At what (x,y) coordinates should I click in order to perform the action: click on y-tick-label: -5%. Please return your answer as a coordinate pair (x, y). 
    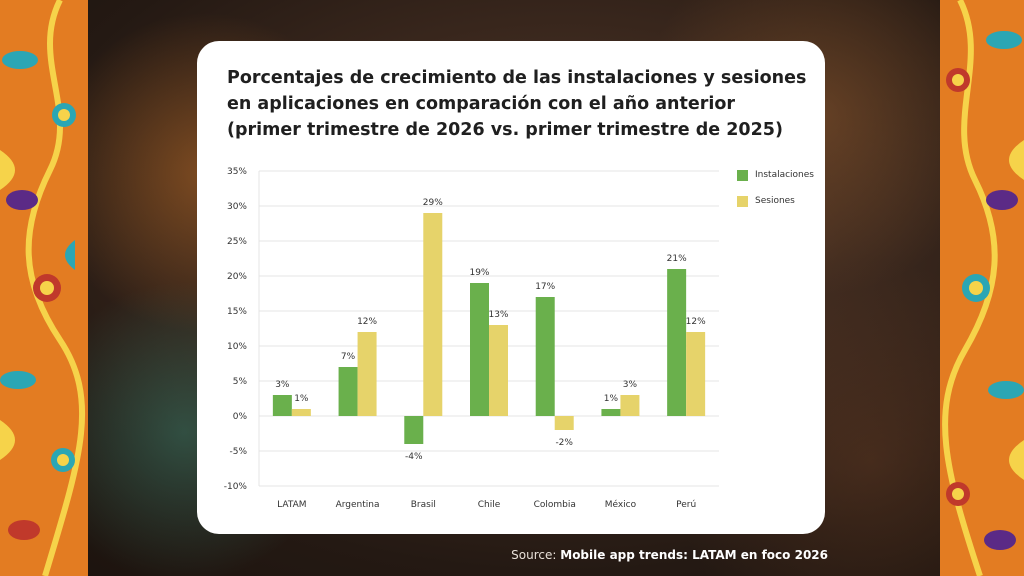
    Looking at the image, I should click on (238, 452).